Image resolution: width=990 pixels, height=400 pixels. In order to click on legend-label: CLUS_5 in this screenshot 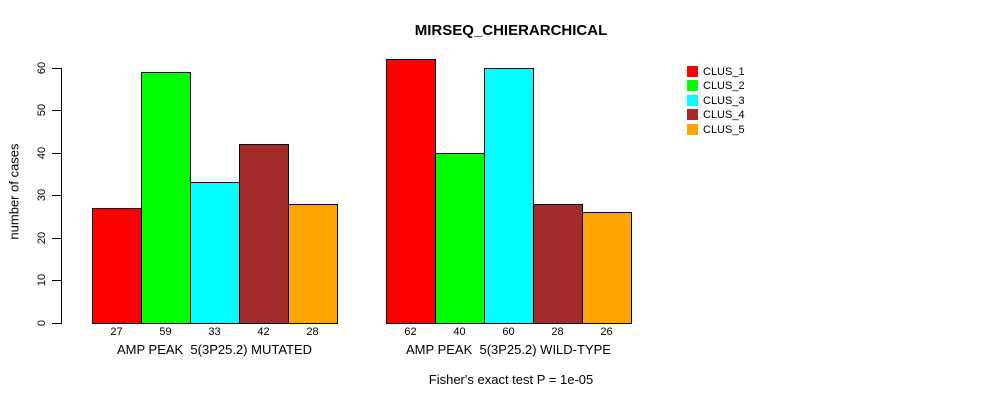, I will do `click(724, 130)`.